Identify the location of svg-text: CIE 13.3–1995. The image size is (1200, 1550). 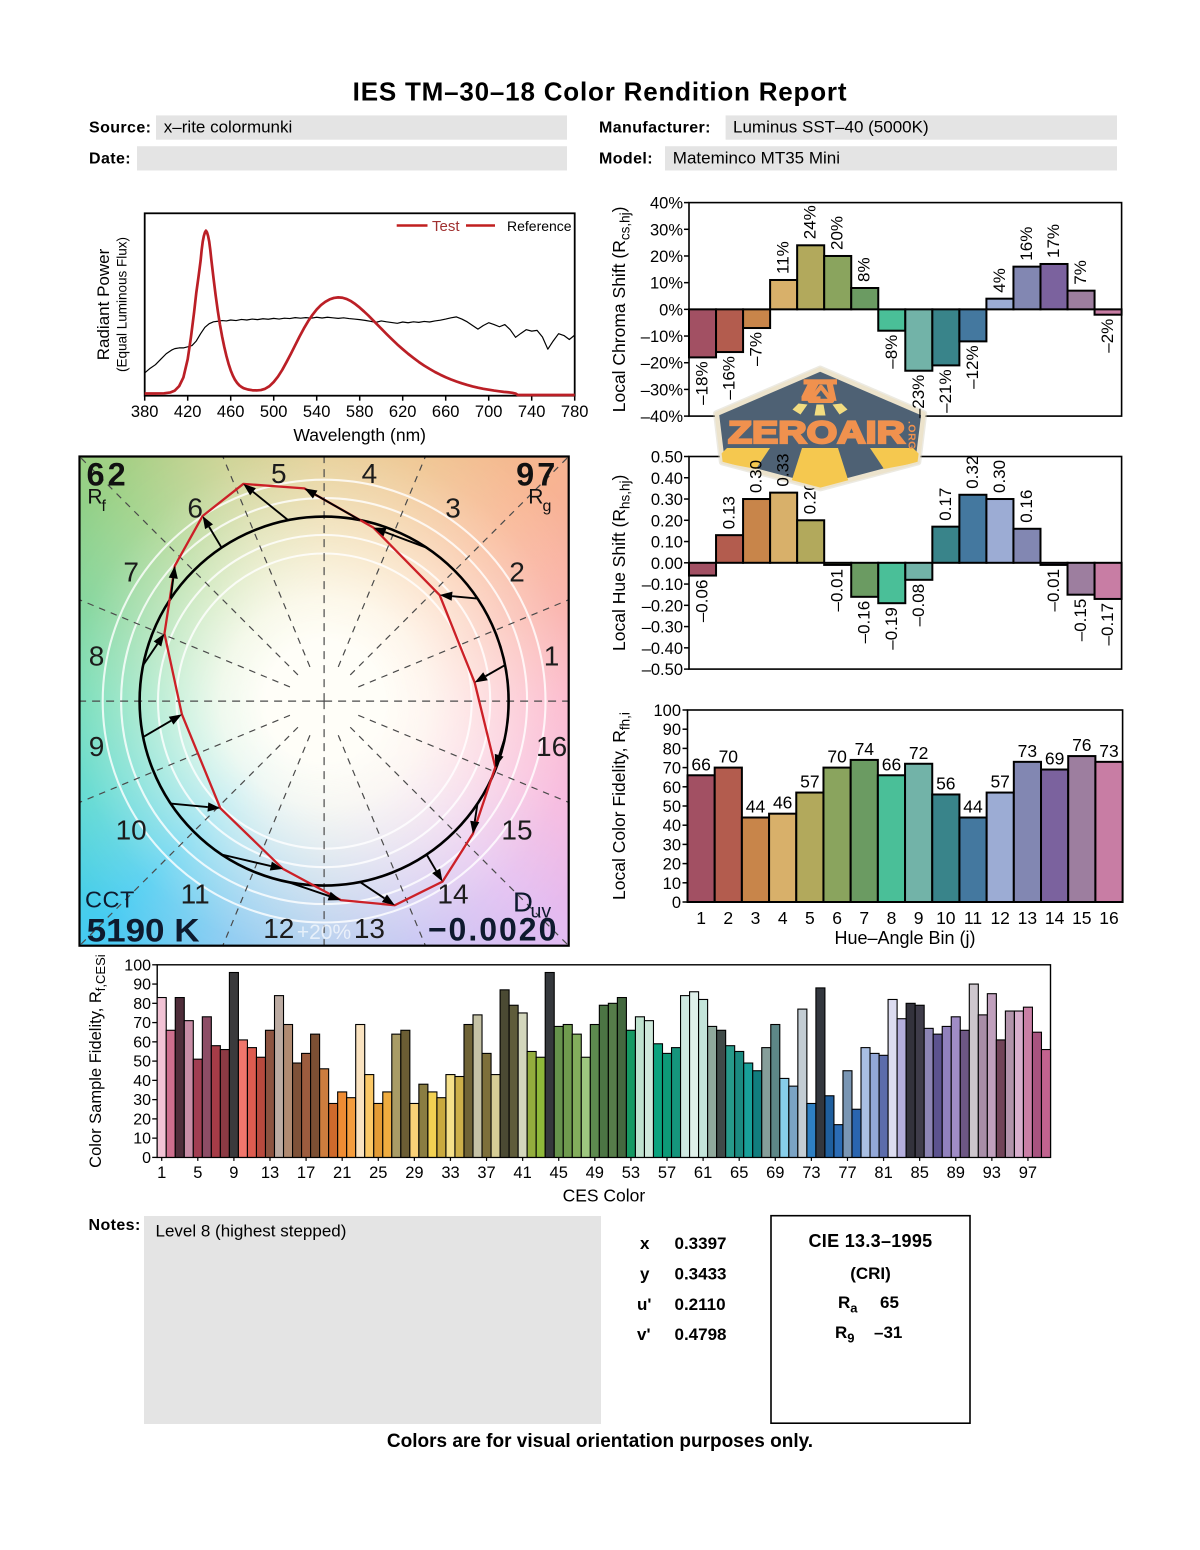
(871, 1241).